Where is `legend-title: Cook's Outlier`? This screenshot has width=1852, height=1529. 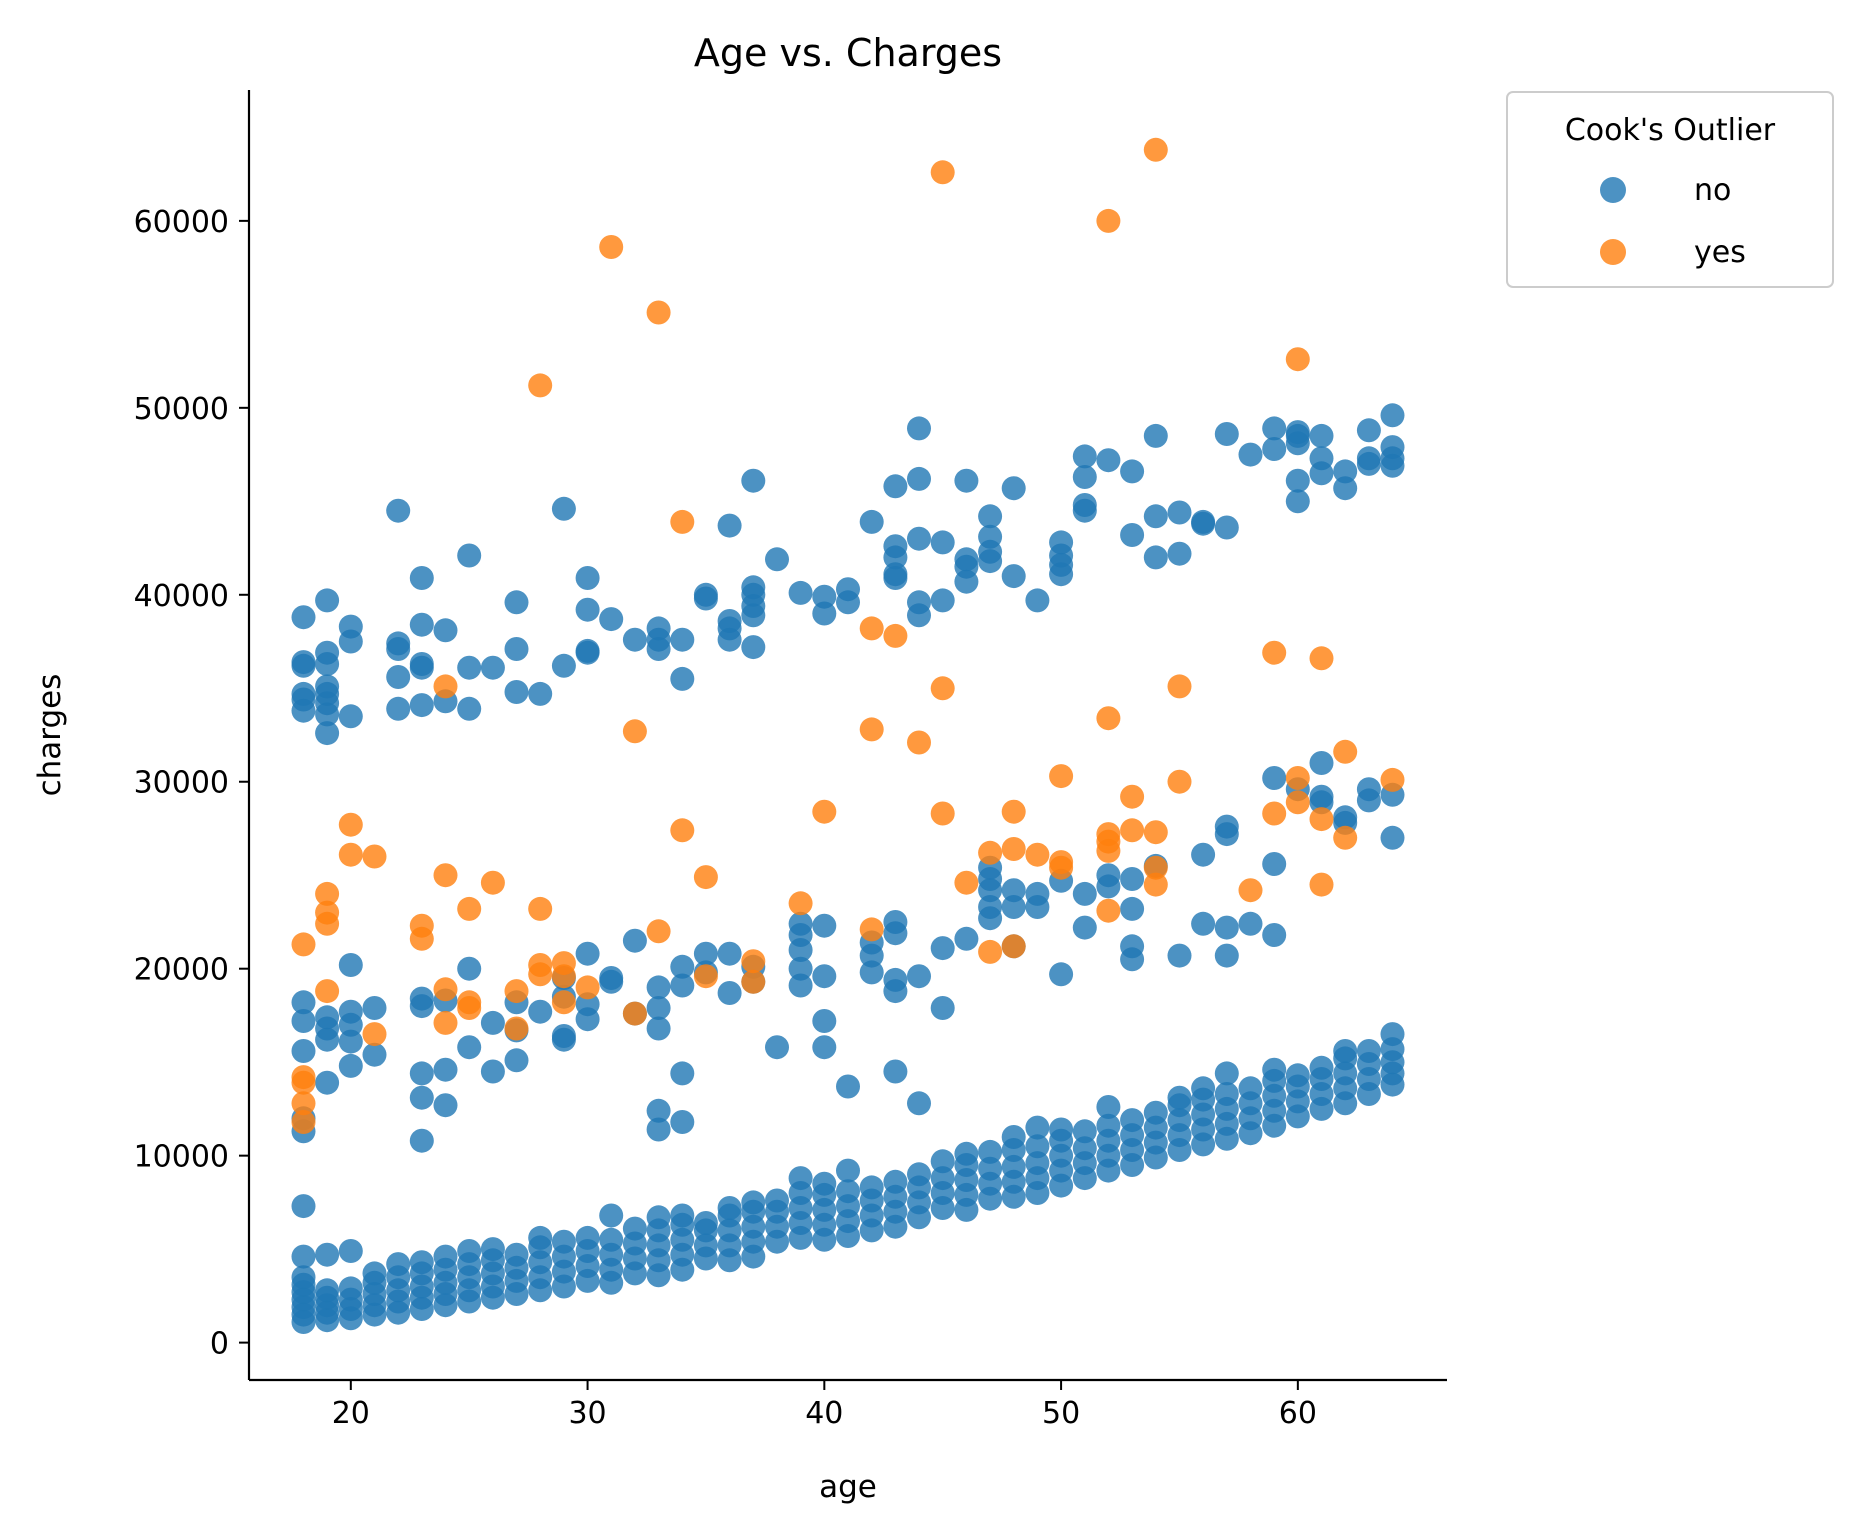 legend-title: Cook's Outlier is located at coordinates (1670, 130).